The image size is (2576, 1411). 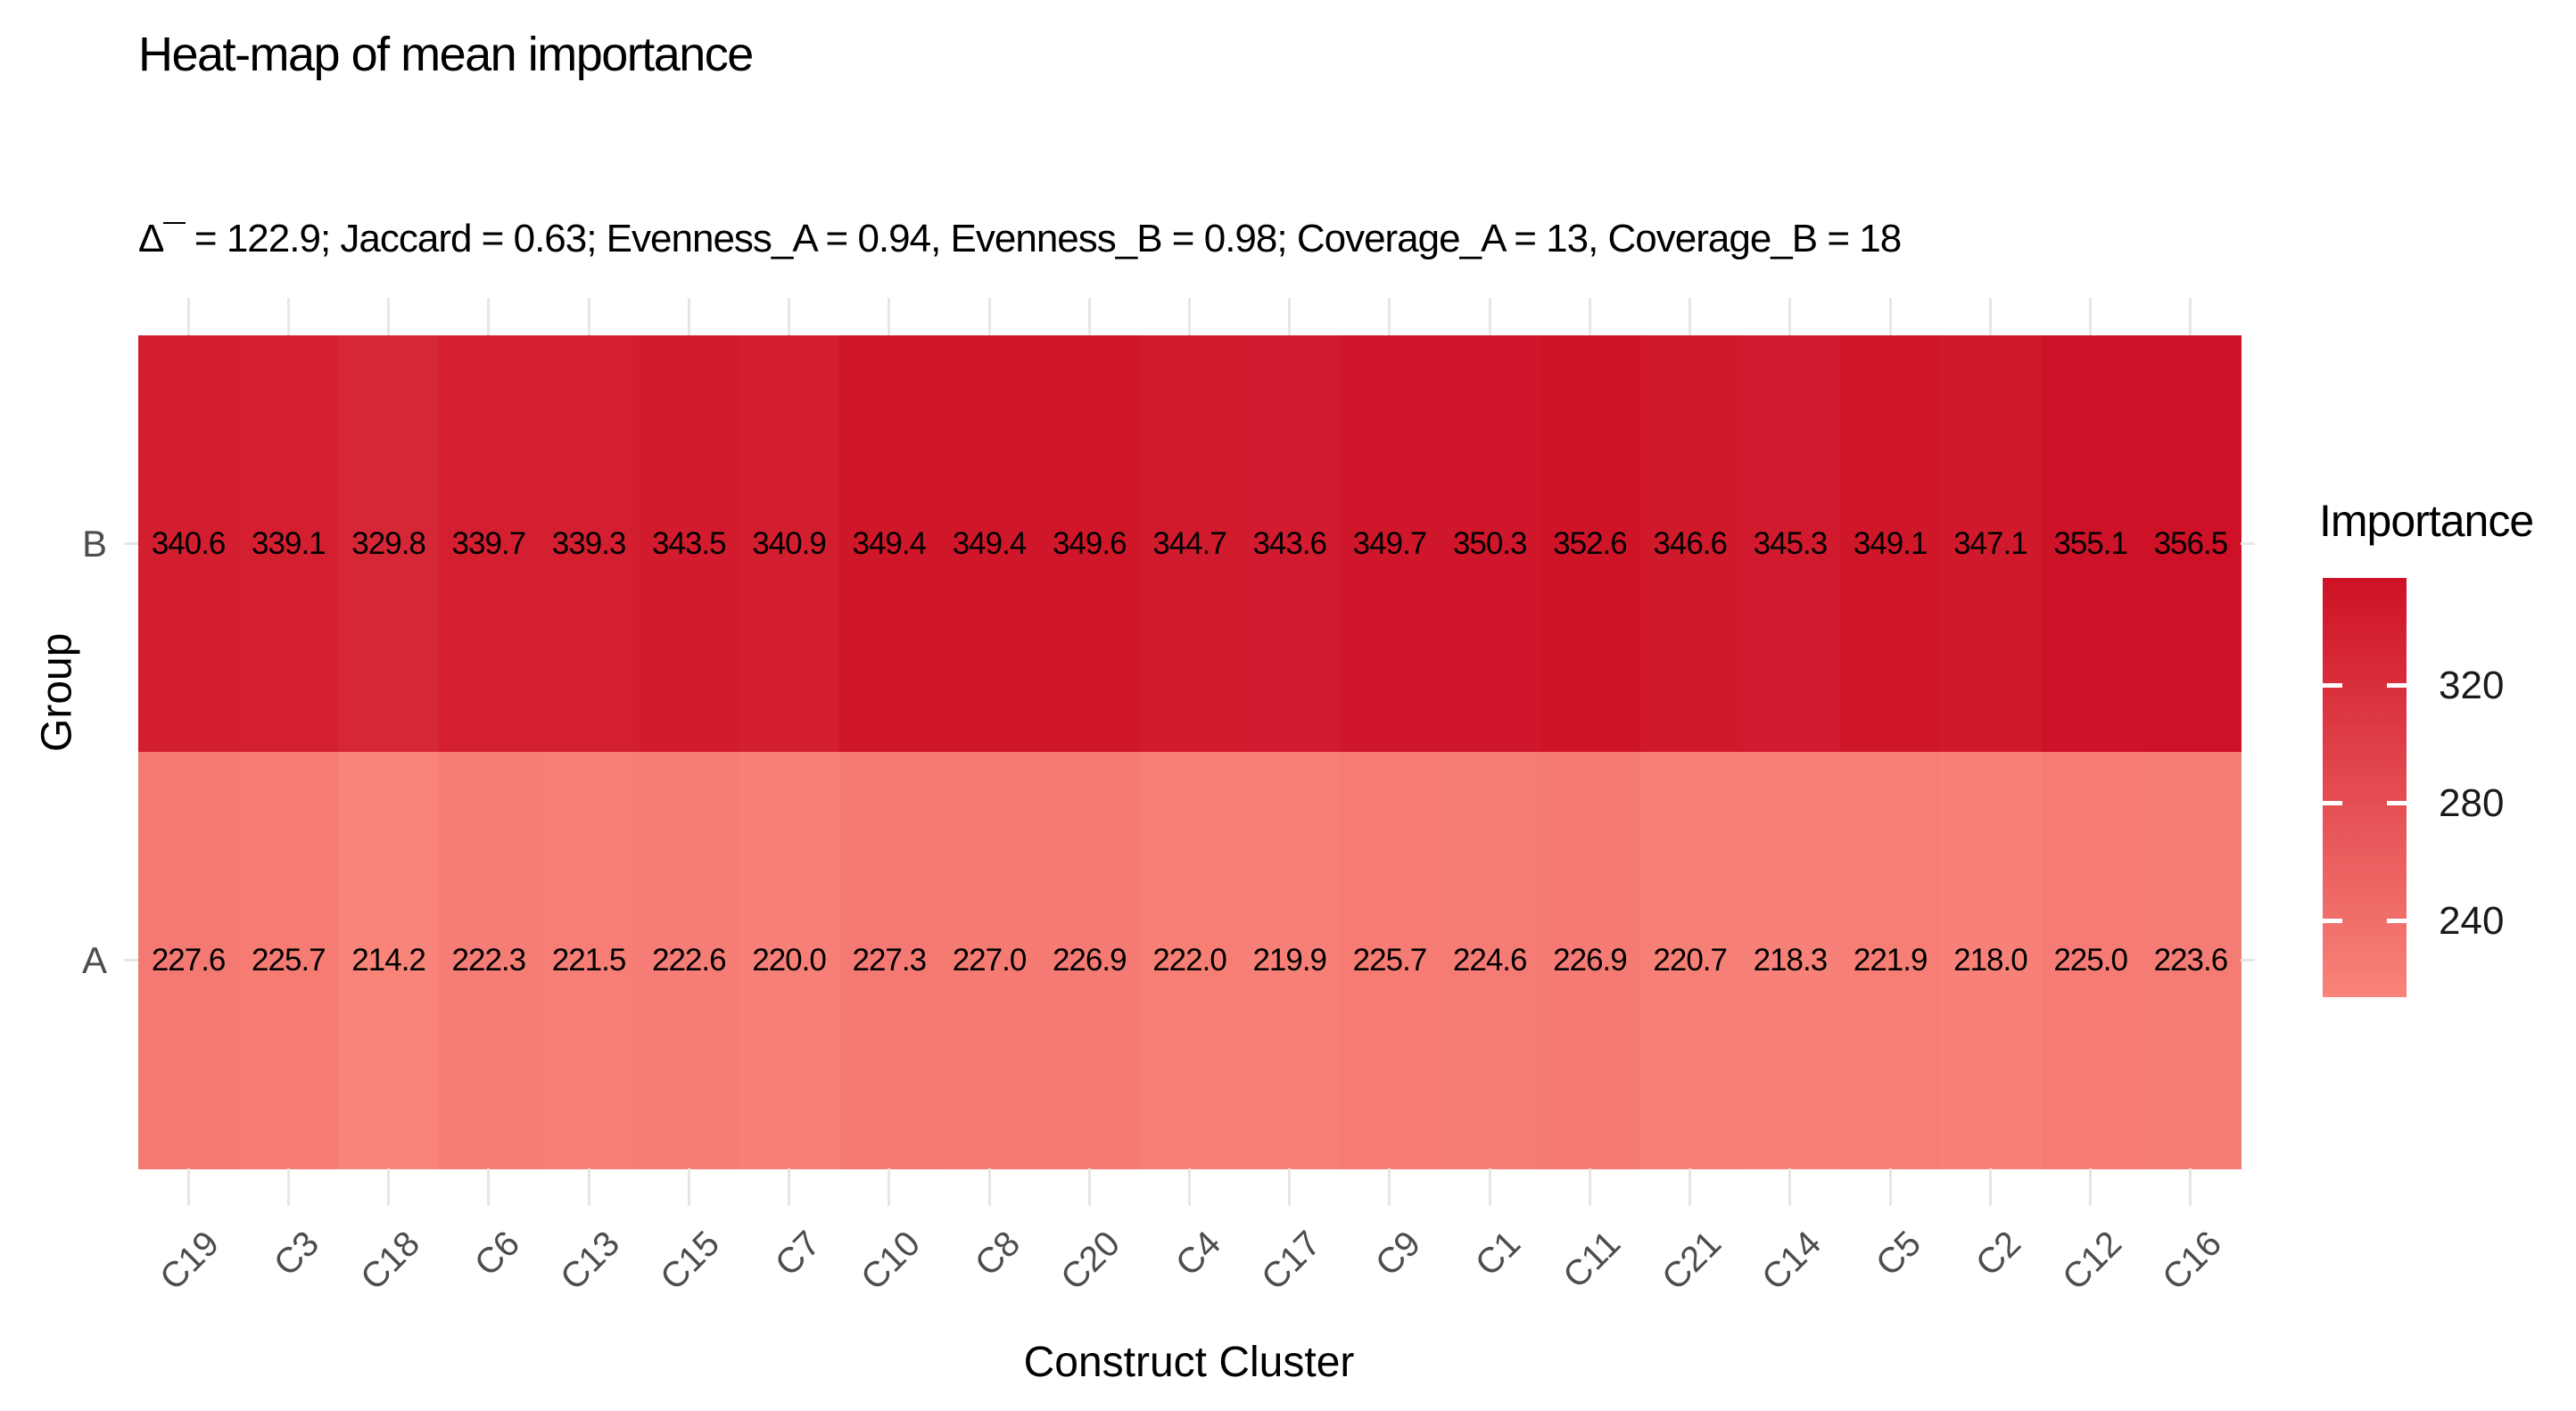 I want to click on cell-value-label: 344.7, so click(x=1189, y=543).